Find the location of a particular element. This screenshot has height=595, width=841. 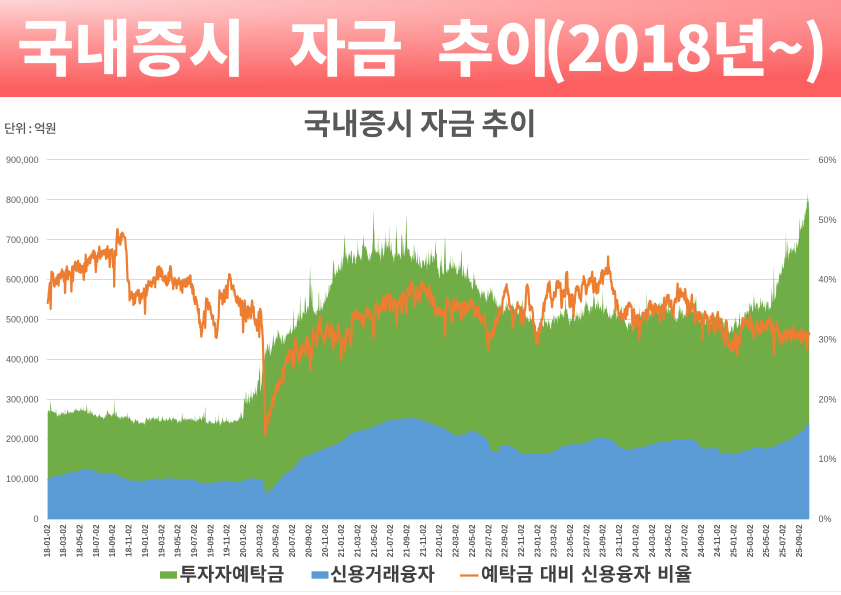

svg-text: 20-03-02 is located at coordinates (259, 540).